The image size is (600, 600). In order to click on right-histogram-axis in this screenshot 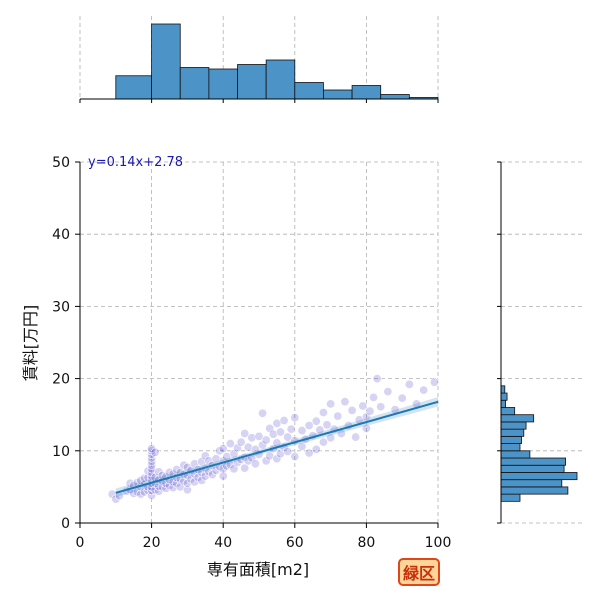, I will do `click(499, 342)`.